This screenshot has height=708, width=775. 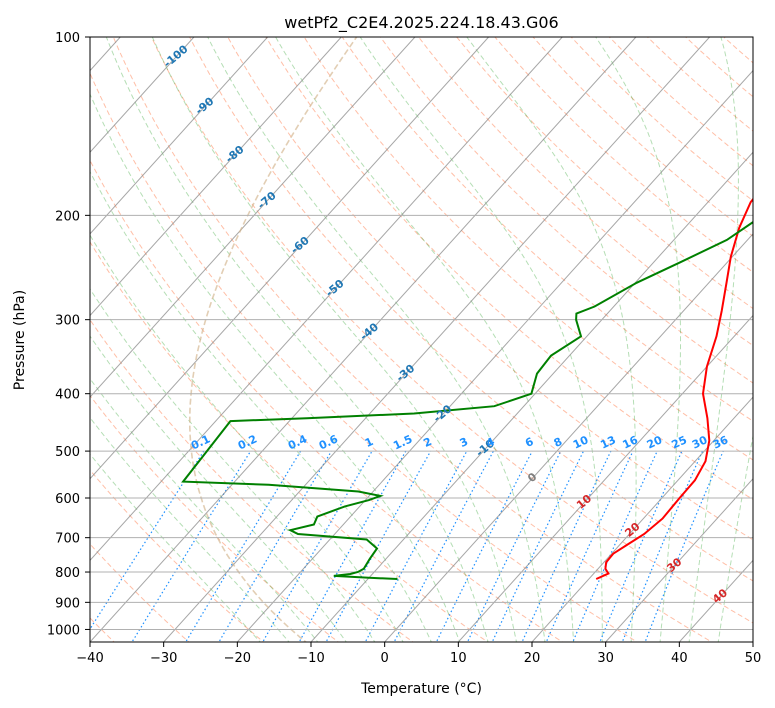 What do you see at coordinates (421, 689) in the screenshot?
I see `x-axis-label: Temperature (°C)` at bounding box center [421, 689].